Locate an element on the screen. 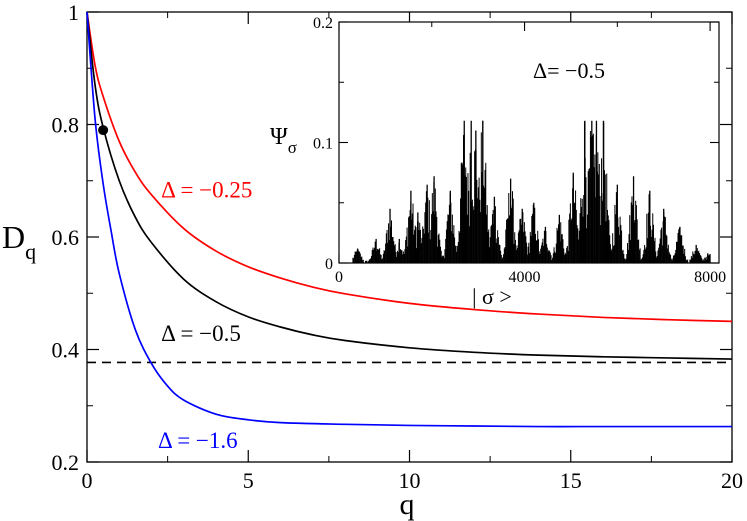  inset-x-tick-label: 8000 is located at coordinates (710, 277).